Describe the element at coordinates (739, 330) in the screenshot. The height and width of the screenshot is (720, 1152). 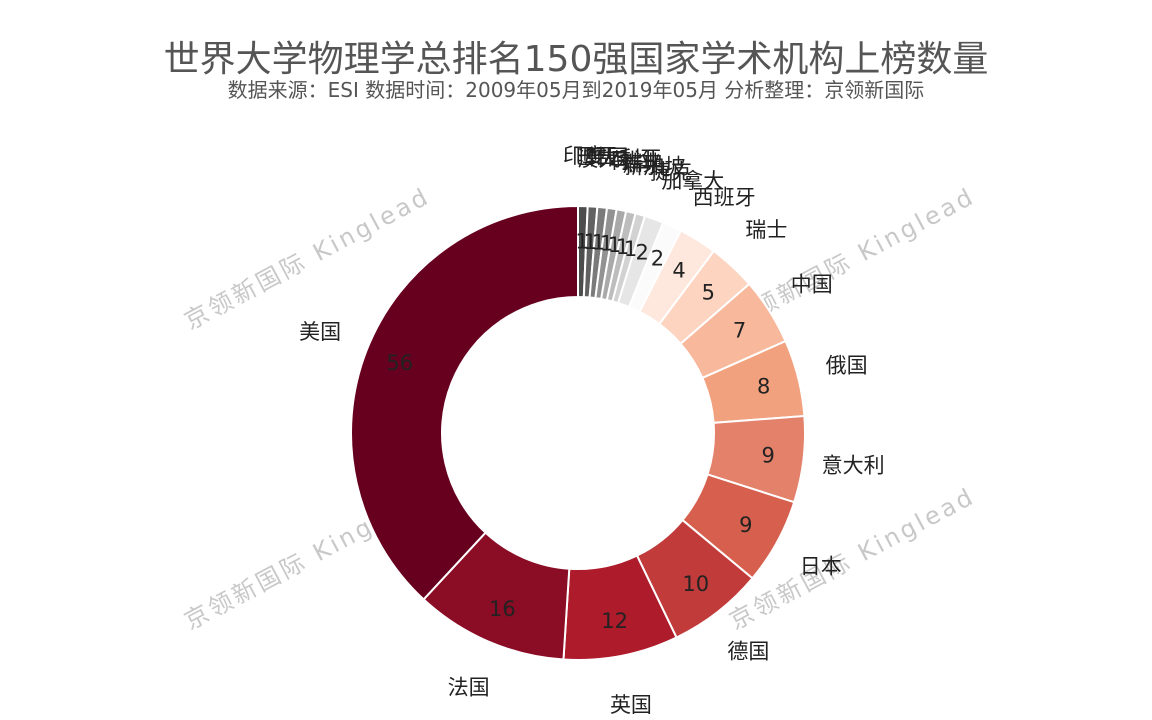
I see `value-label: 7` at that location.